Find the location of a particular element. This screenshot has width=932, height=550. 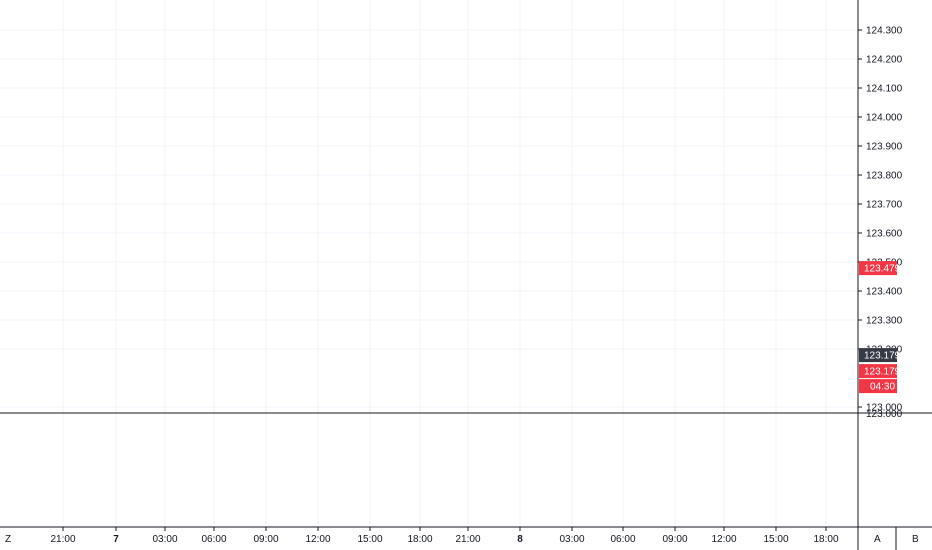

price-tick-label: 124.100 is located at coordinates (884, 89).